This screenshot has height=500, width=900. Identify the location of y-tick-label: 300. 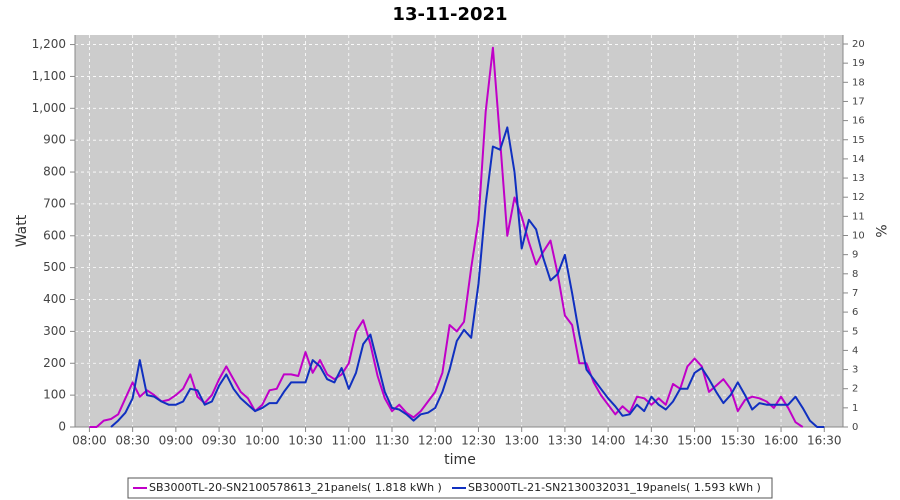
(54, 331).